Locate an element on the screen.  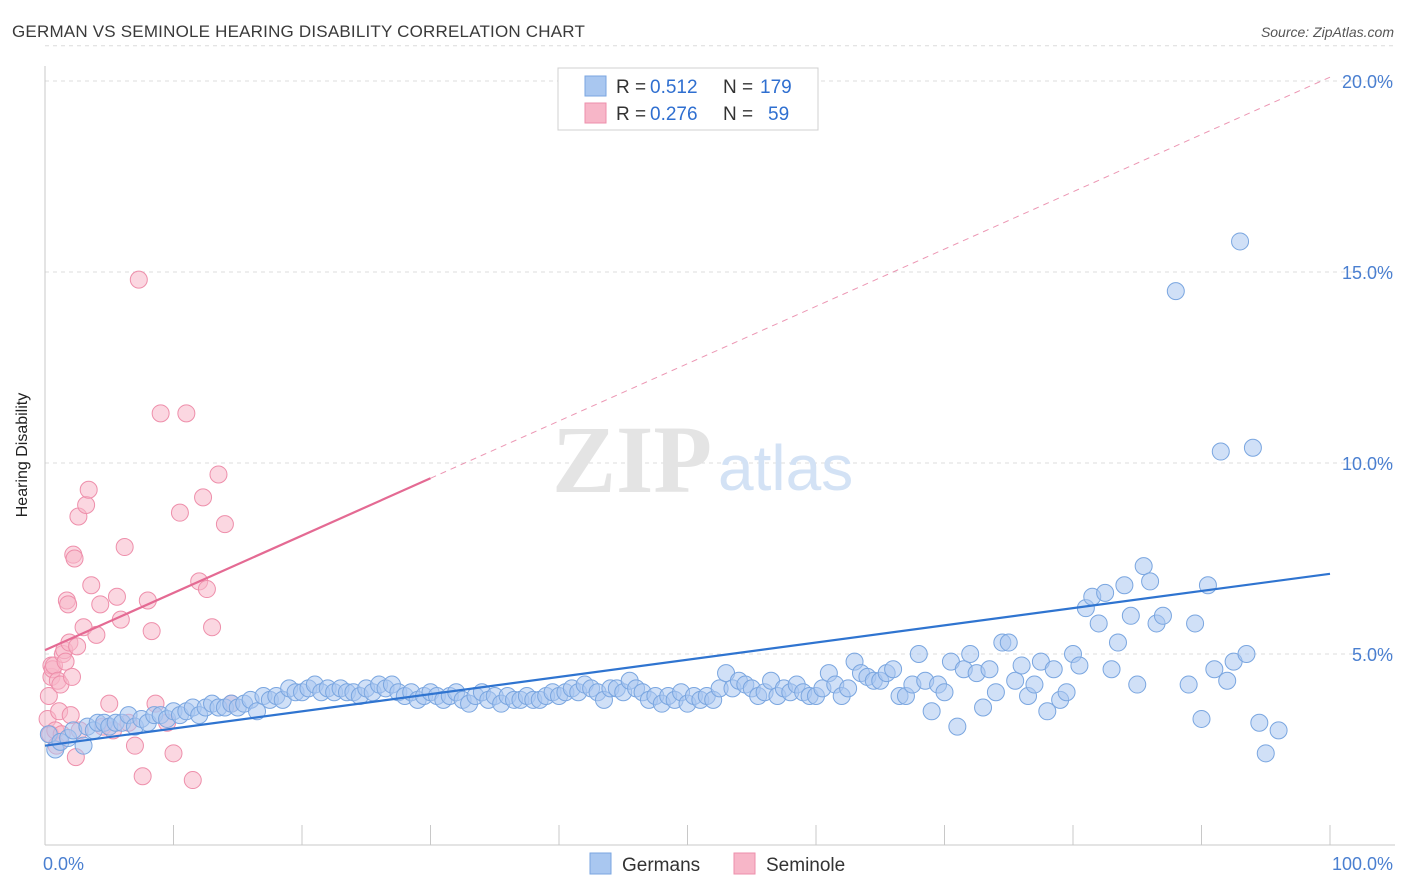
watermark-atlas: atlas is located at coordinates (785, 468).